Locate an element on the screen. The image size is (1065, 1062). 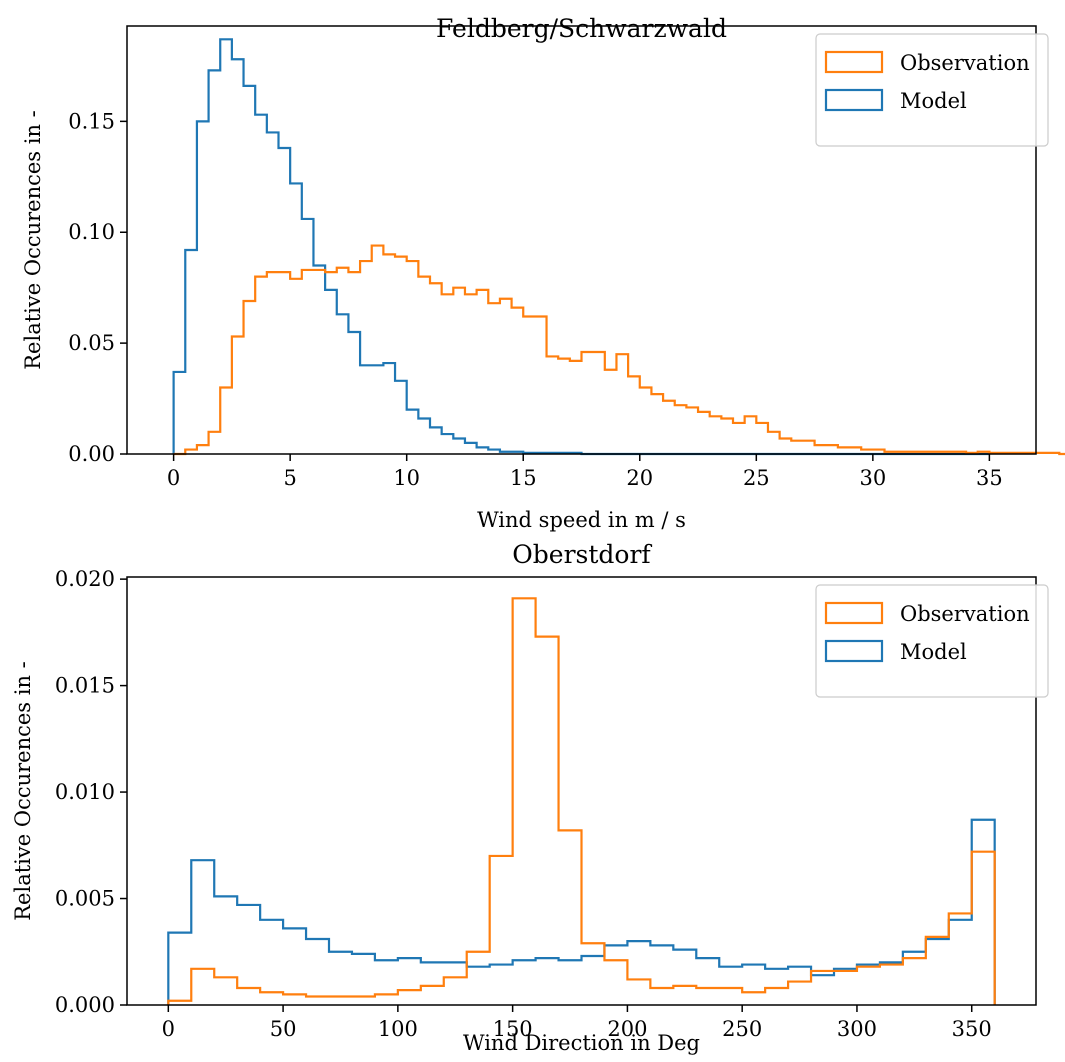
y-tick-label: 0.020 is located at coordinates (85, 579).